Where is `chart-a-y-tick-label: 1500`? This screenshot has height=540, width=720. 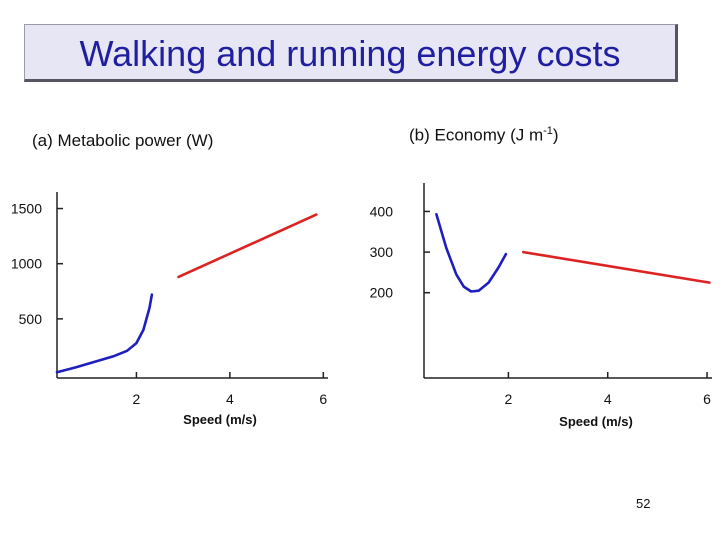
chart-a-y-tick-label: 1500 is located at coordinates (26, 209).